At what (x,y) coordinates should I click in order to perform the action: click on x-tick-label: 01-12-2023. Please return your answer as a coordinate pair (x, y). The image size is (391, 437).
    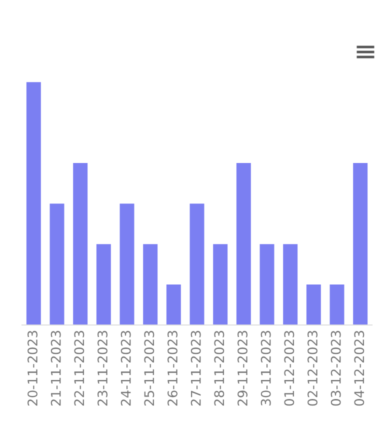
    Looking at the image, I should click on (289, 368).